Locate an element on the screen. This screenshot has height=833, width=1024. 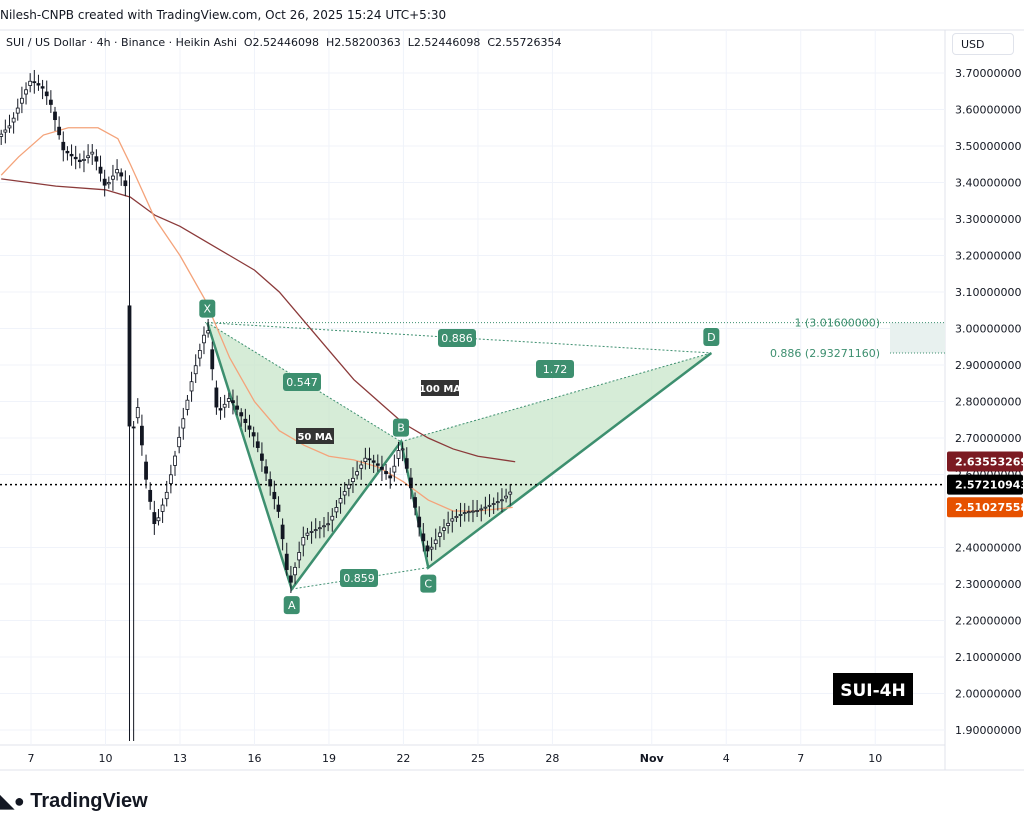
ma50-price-tag-box is located at coordinates (985, 507).